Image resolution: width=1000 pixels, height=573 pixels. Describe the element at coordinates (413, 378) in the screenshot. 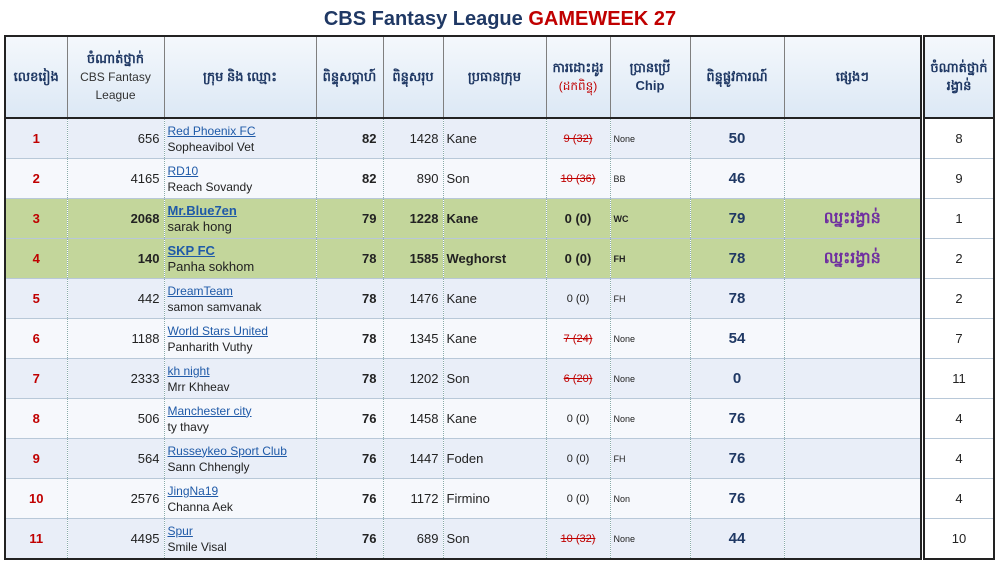

I see `total-points-cell: 1202` at that location.